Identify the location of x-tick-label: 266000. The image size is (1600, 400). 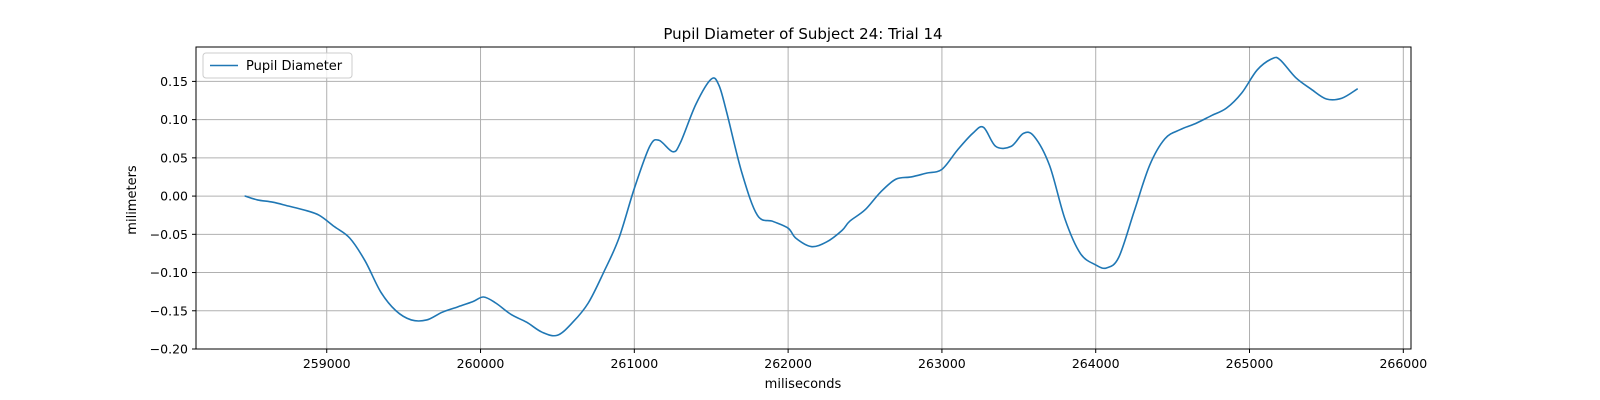
(1403, 363).